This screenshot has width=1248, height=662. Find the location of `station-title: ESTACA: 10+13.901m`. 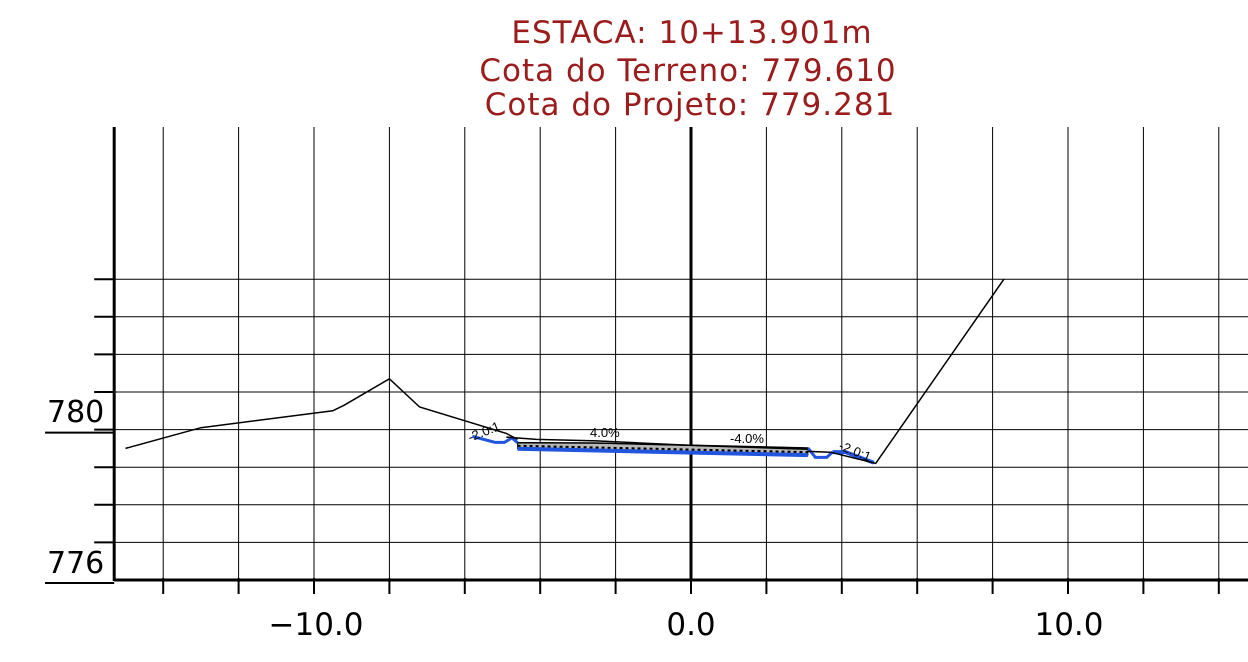

station-title: ESTACA: 10+13.901m is located at coordinates (691, 33).